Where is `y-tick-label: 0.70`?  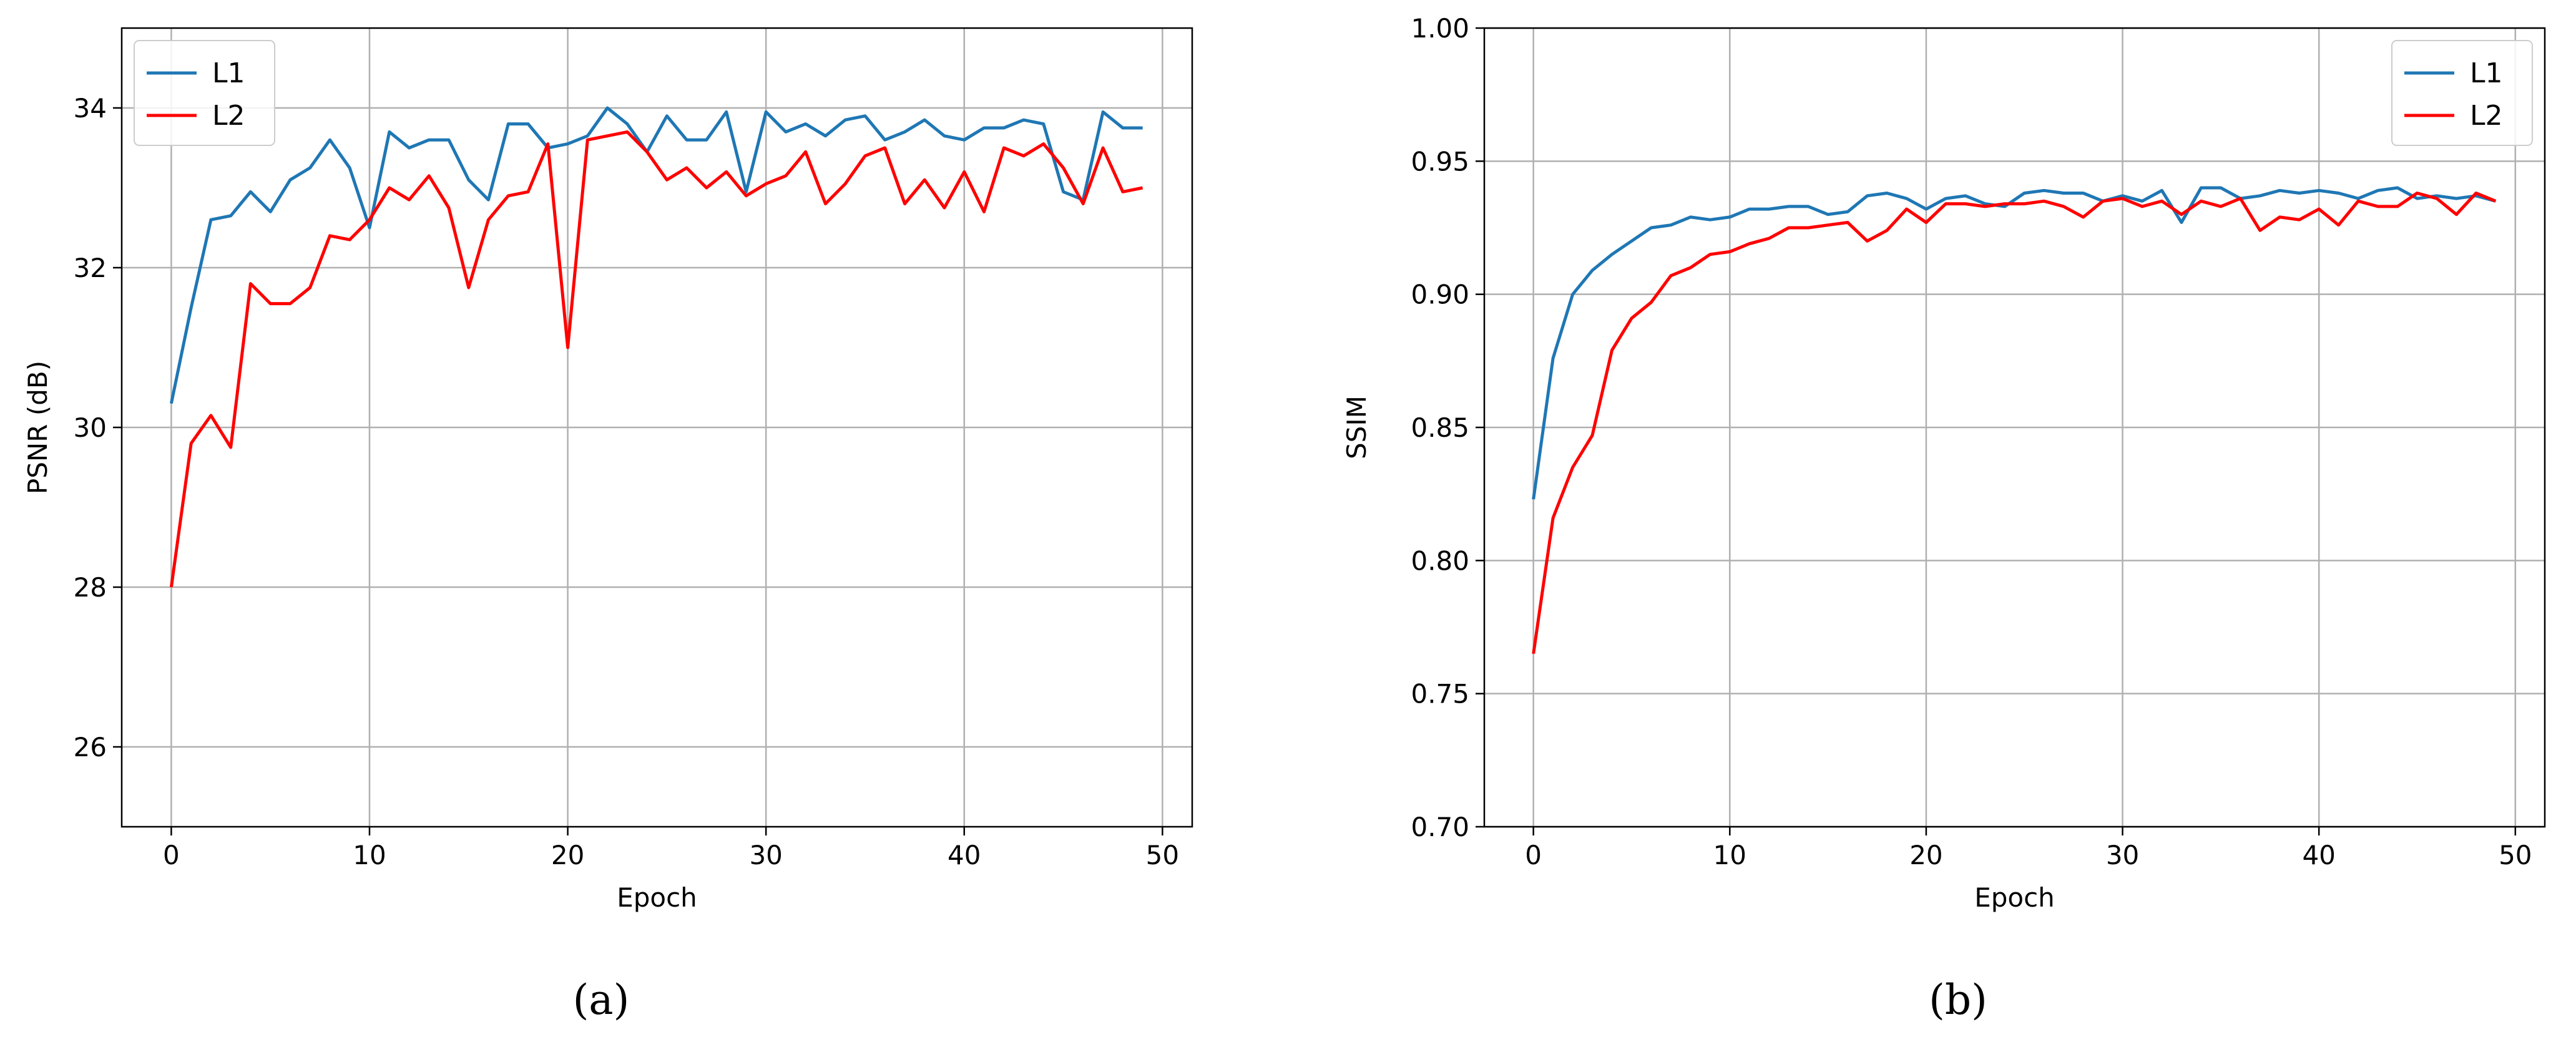 y-tick-label: 0.70 is located at coordinates (1440, 827).